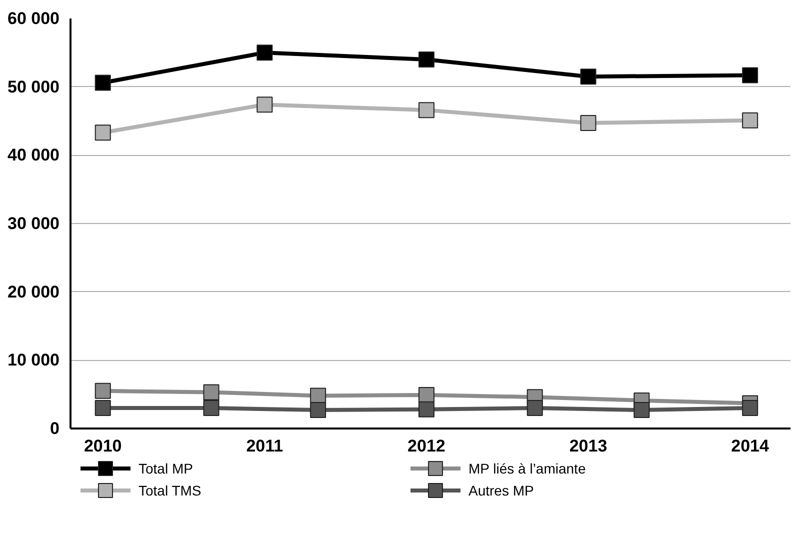  I want to click on y-tick-label: 20 000, so click(34, 292).